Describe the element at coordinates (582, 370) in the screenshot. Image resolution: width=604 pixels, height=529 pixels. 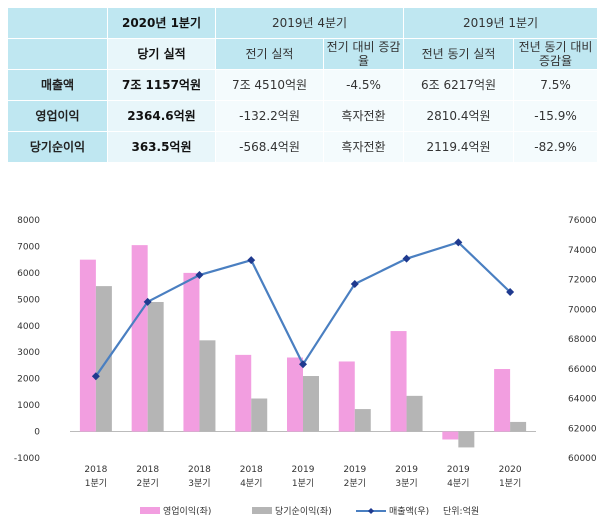
I see `right-axis-tick-label: 66000` at that location.